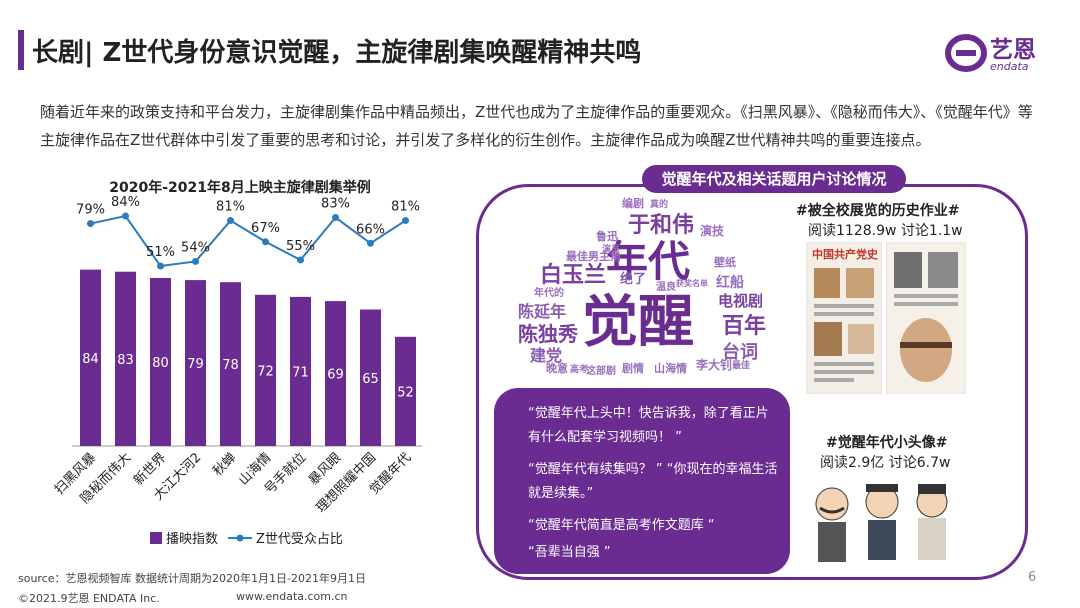 This screenshot has width=1080, height=608. Describe the element at coordinates (569, 552) in the screenshot. I see `quote-4: “吾辈当自强 ”` at that location.